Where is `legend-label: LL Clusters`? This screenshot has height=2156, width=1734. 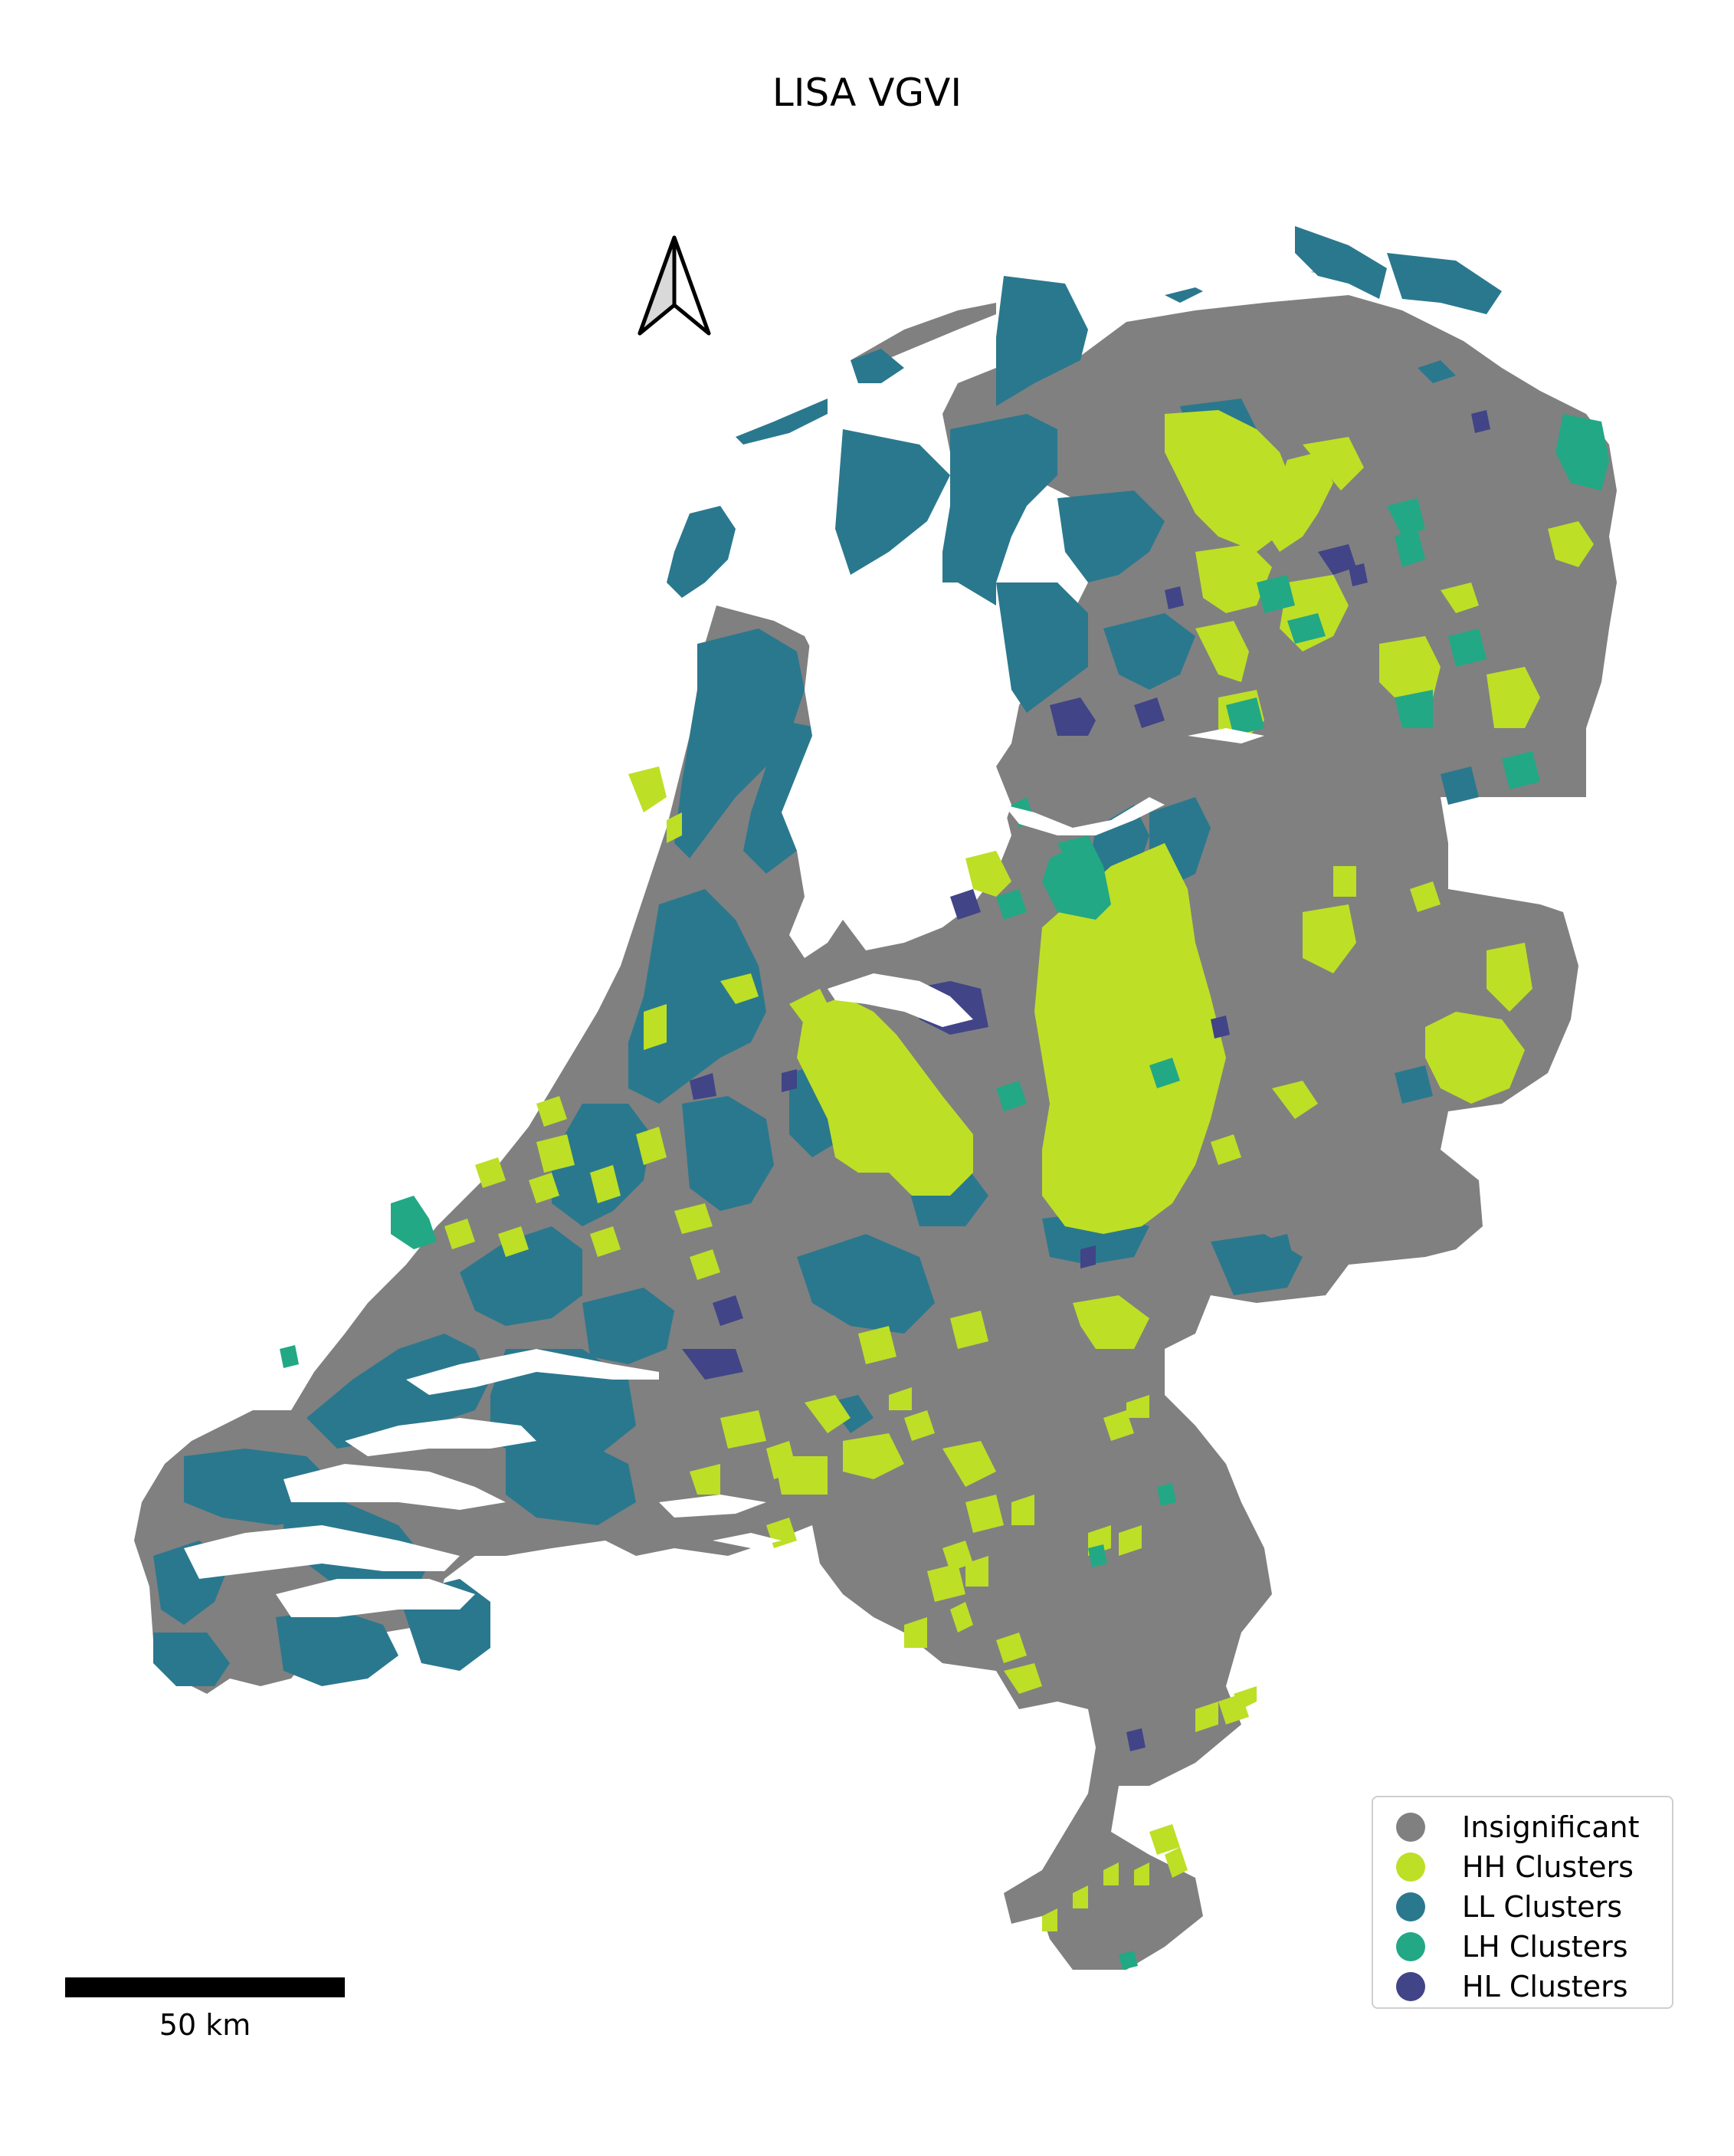 legend-label: LL Clusters is located at coordinates (1542, 1907).